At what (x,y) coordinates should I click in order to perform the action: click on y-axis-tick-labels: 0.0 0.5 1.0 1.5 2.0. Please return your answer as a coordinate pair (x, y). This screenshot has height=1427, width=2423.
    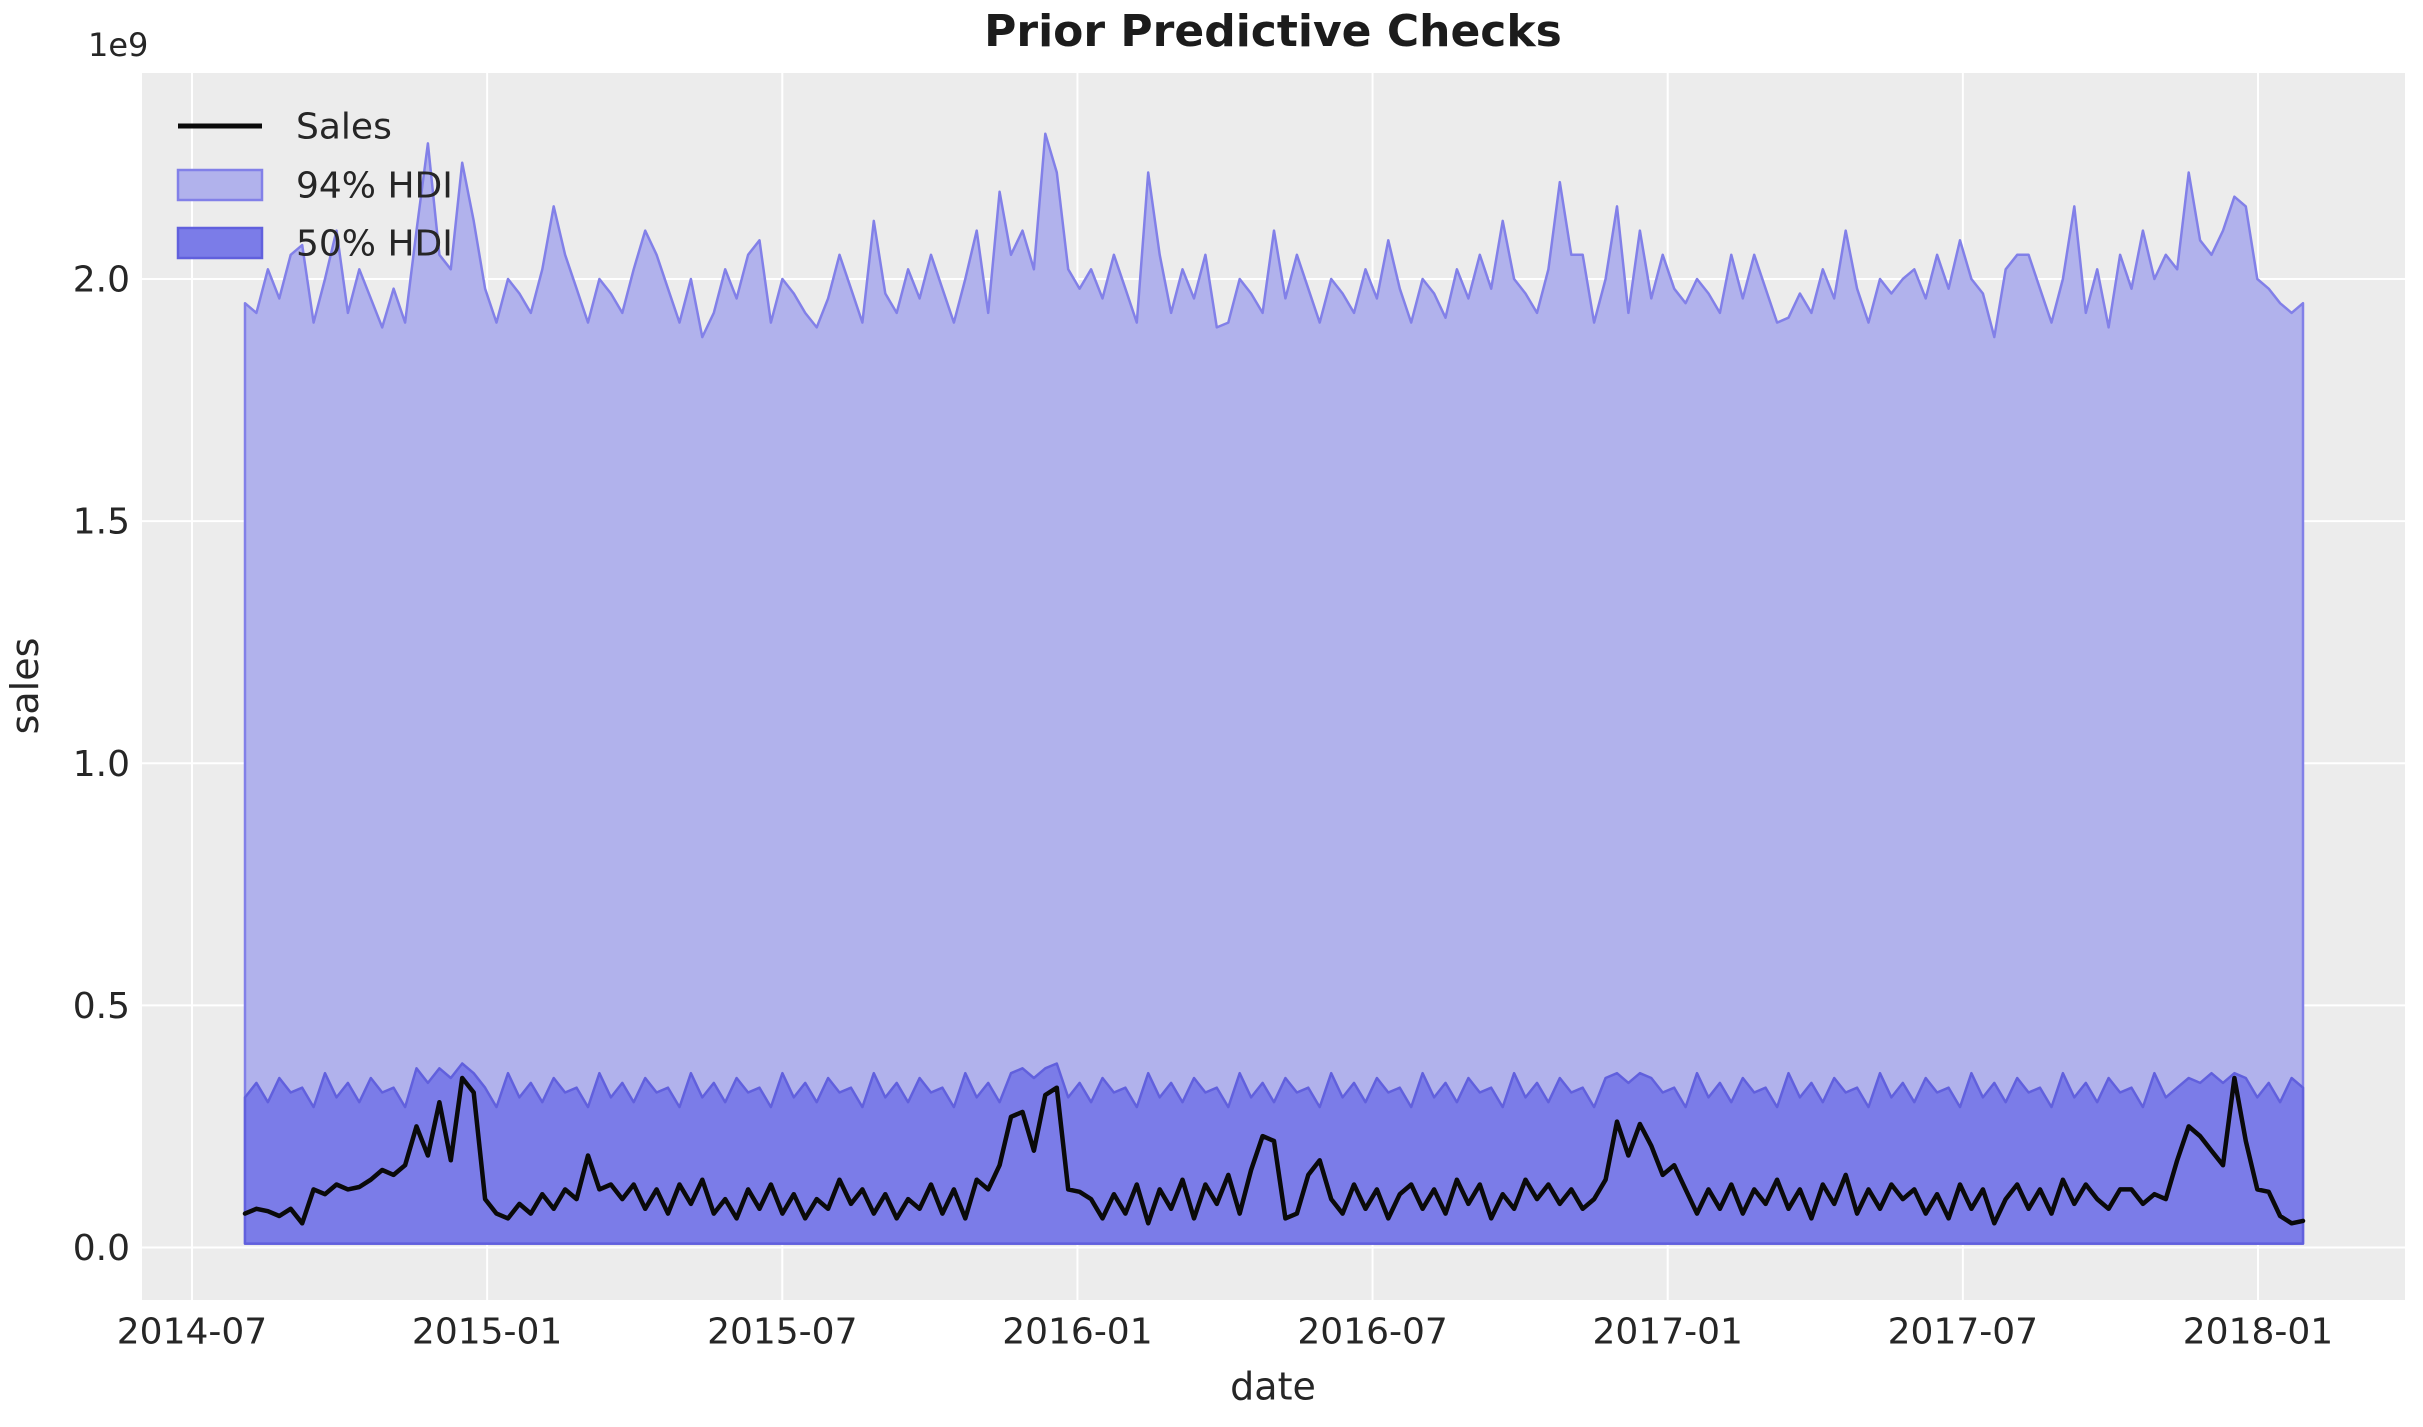
    Looking at the image, I should click on (101, 764).